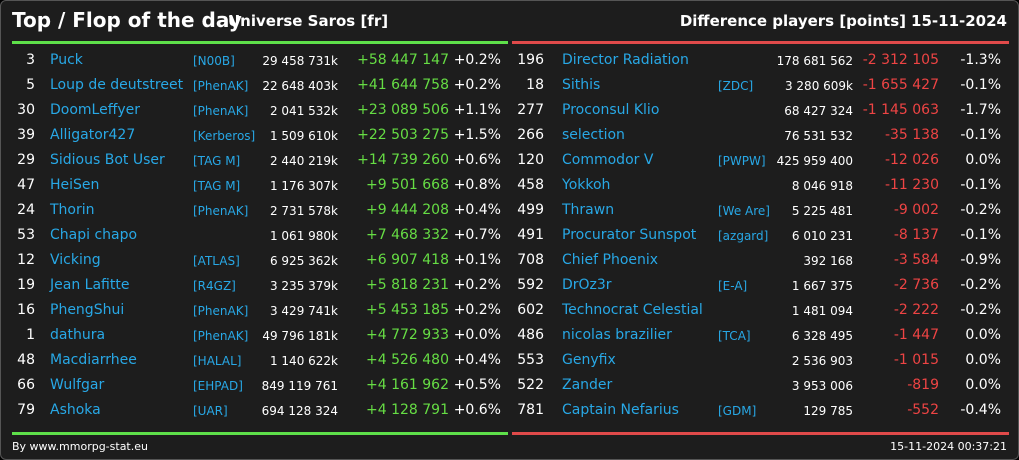 The image size is (1019, 460). What do you see at coordinates (303, 211) in the screenshot?
I see `player-points: 2 731 578k` at bounding box center [303, 211].